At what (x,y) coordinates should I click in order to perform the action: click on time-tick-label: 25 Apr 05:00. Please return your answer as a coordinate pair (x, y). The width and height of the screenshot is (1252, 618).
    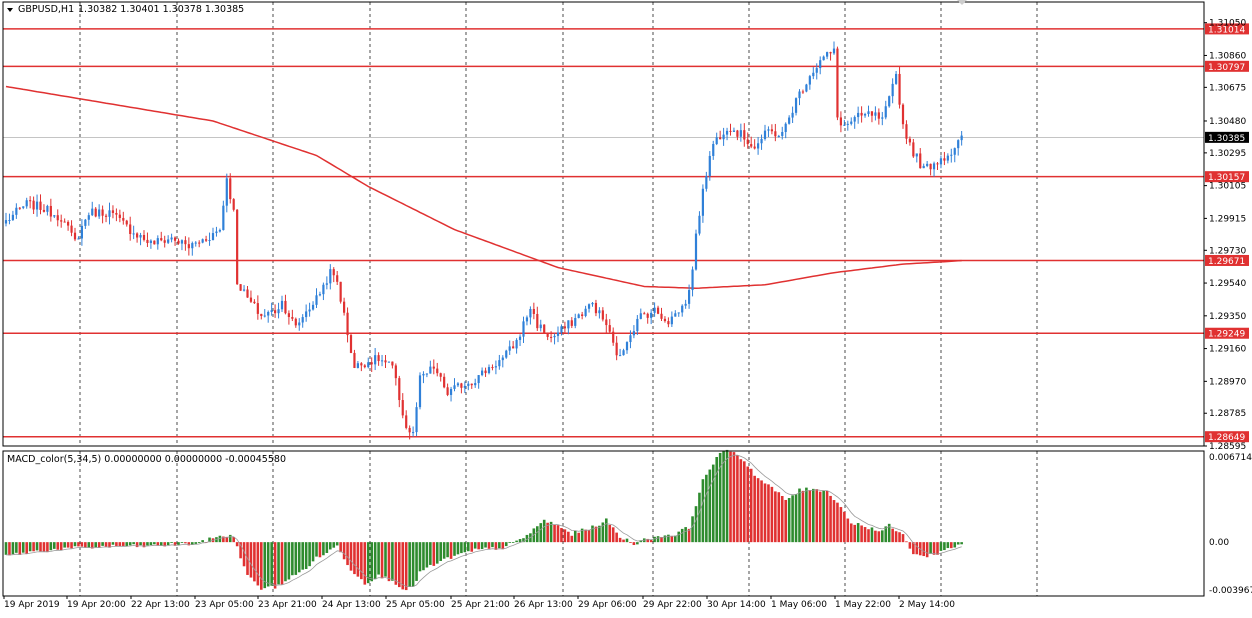
    Looking at the image, I should click on (415, 605).